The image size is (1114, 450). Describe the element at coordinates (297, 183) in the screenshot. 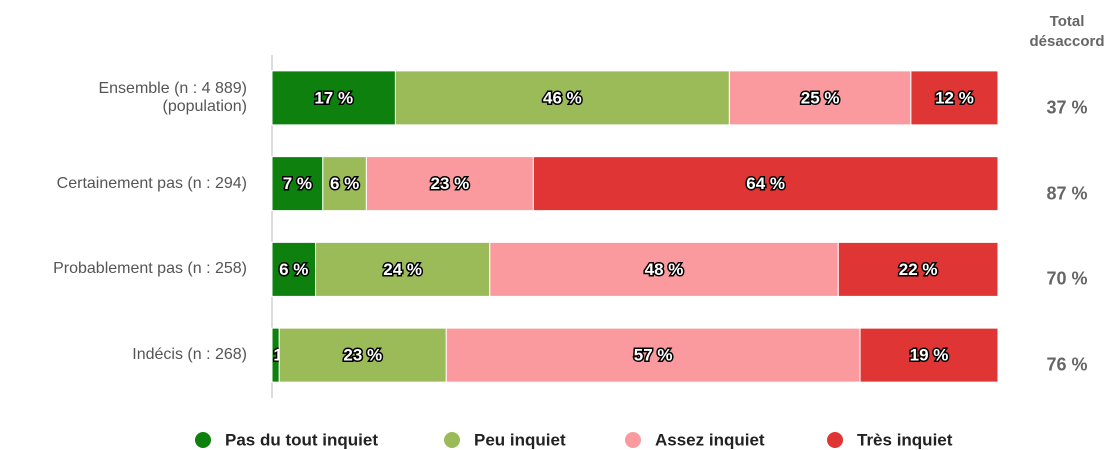

I see `value-label: 7 %` at that location.